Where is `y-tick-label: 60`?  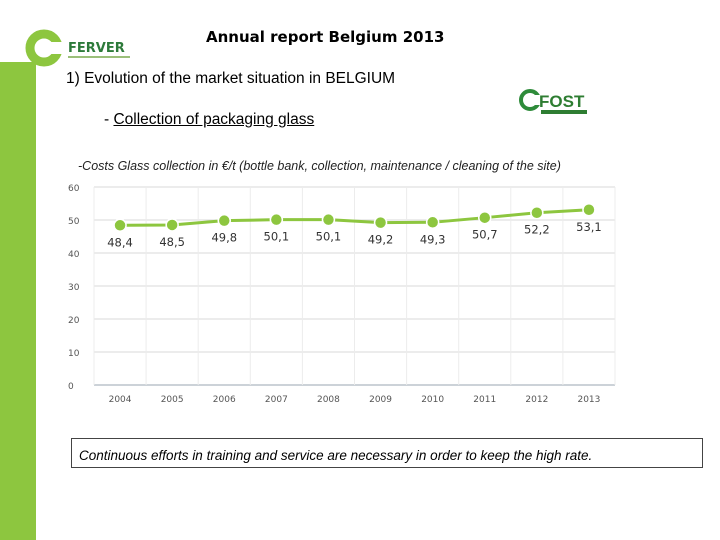
y-tick-label: 60 is located at coordinates (74, 189).